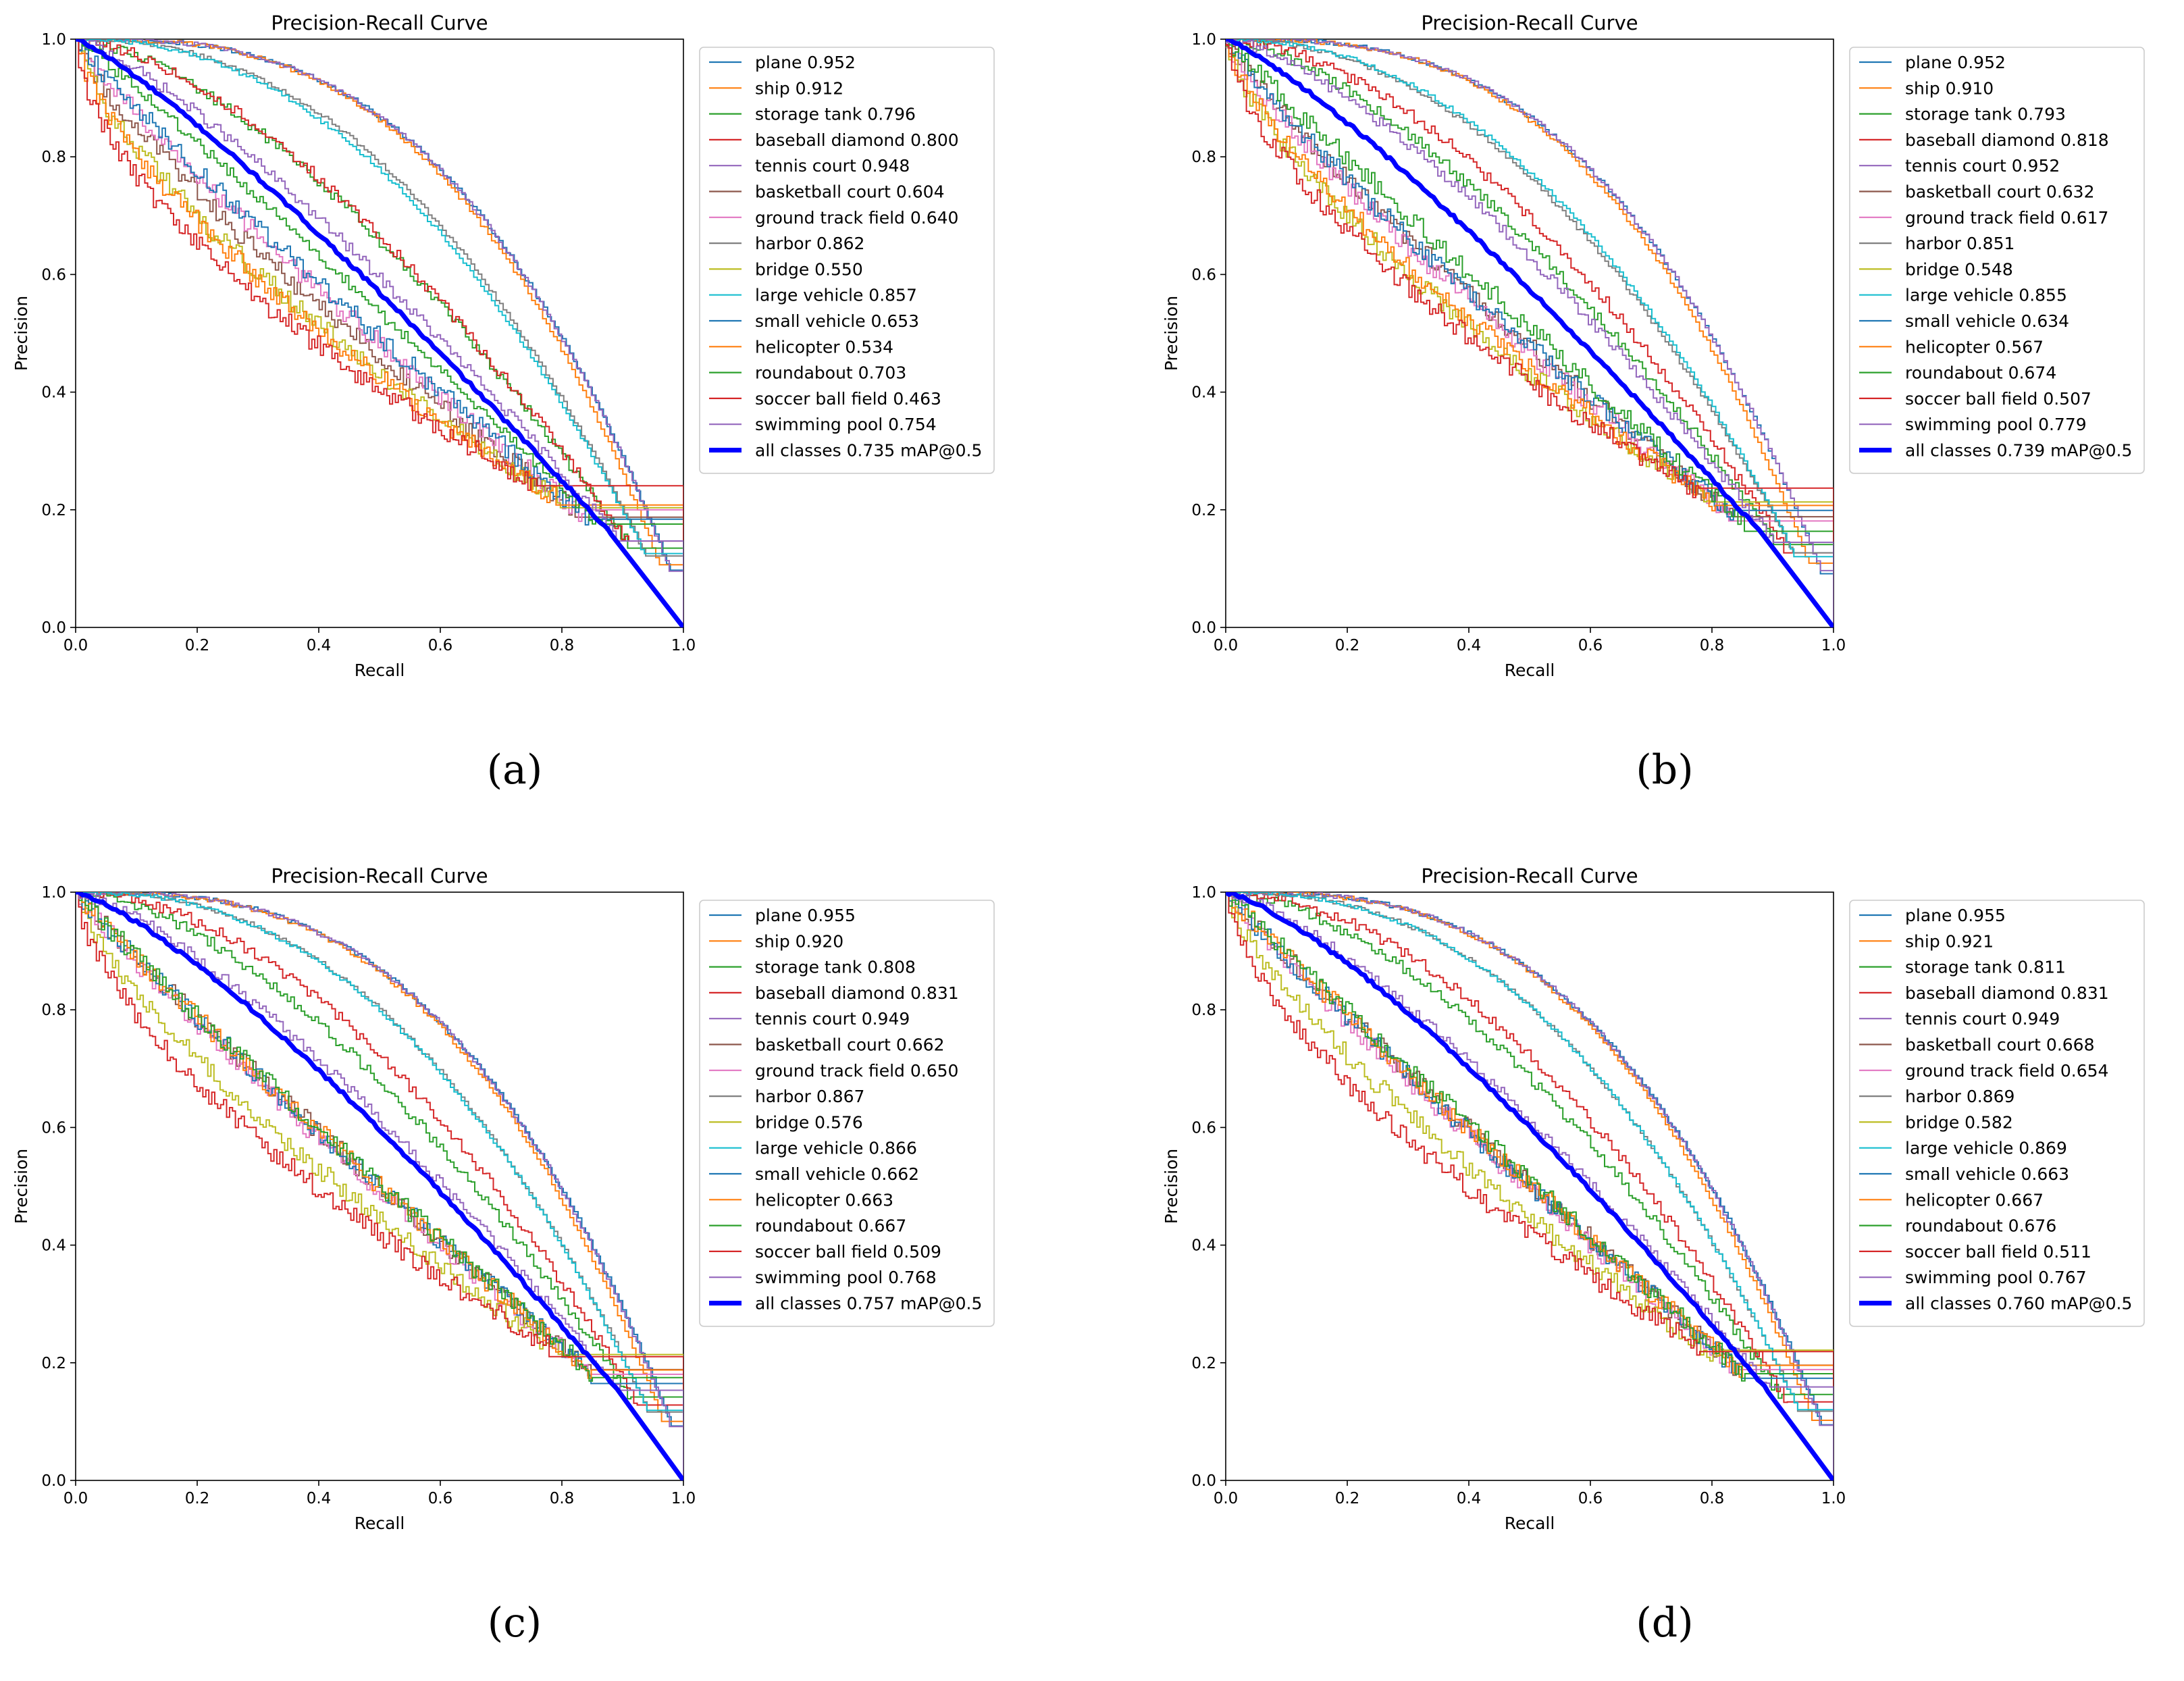 The height and width of the screenshot is (1681, 2184). I want to click on legend-label-storage-tank: storage tank 0.811, so click(1985, 967).